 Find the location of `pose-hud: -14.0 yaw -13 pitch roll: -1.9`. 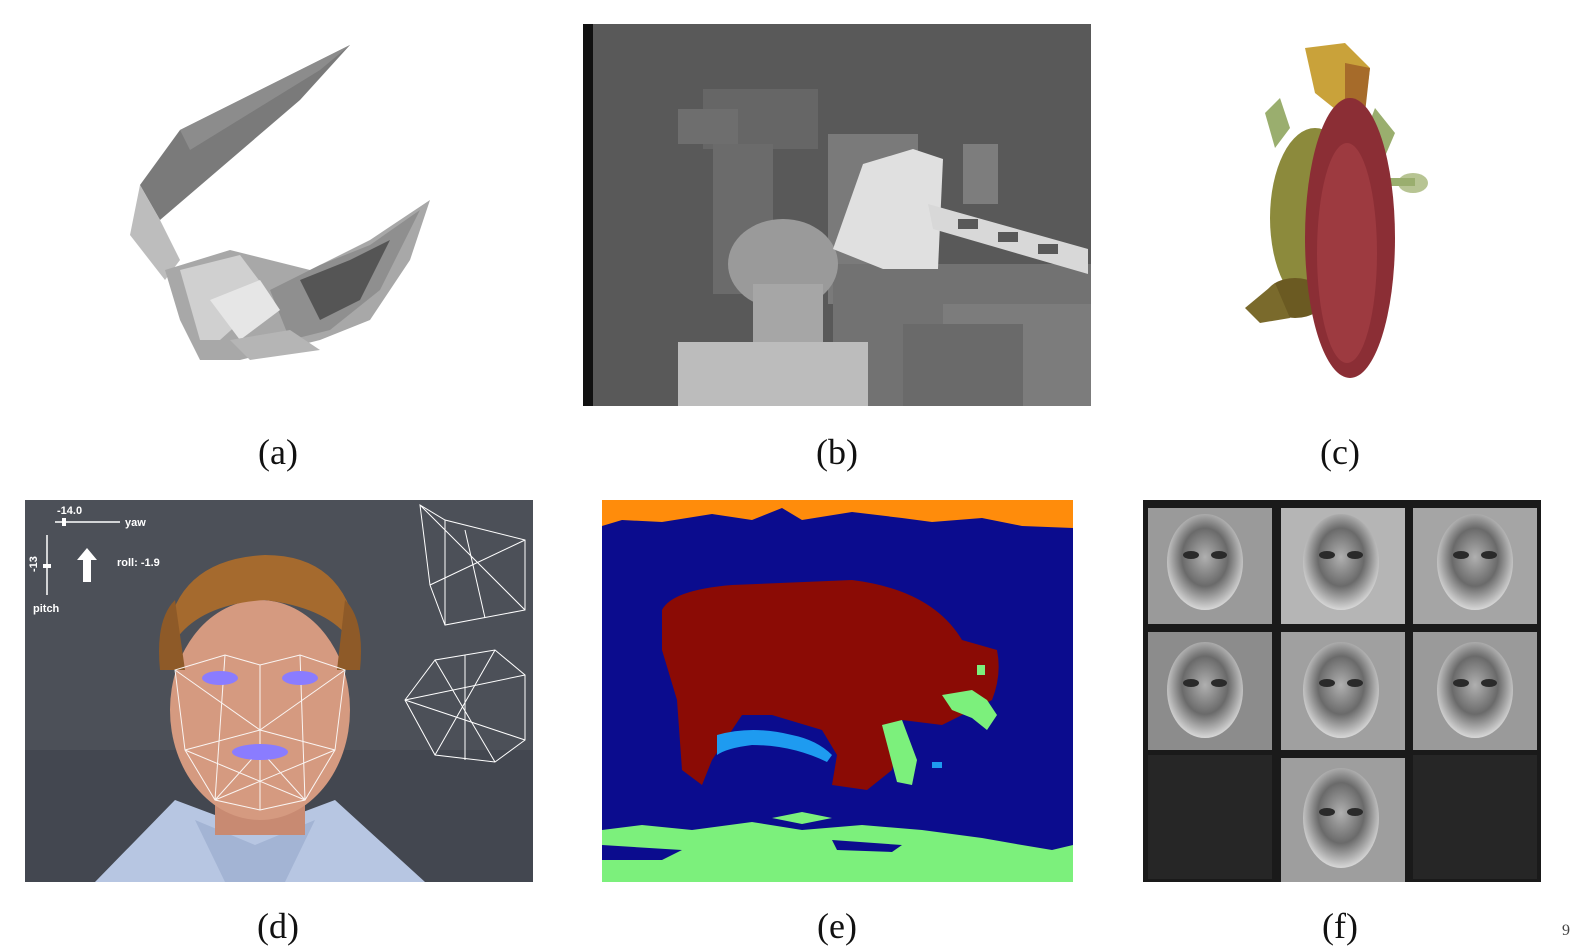

pose-hud: -14.0 yaw -13 pitch roll: -1.9 is located at coordinates (94, 560).